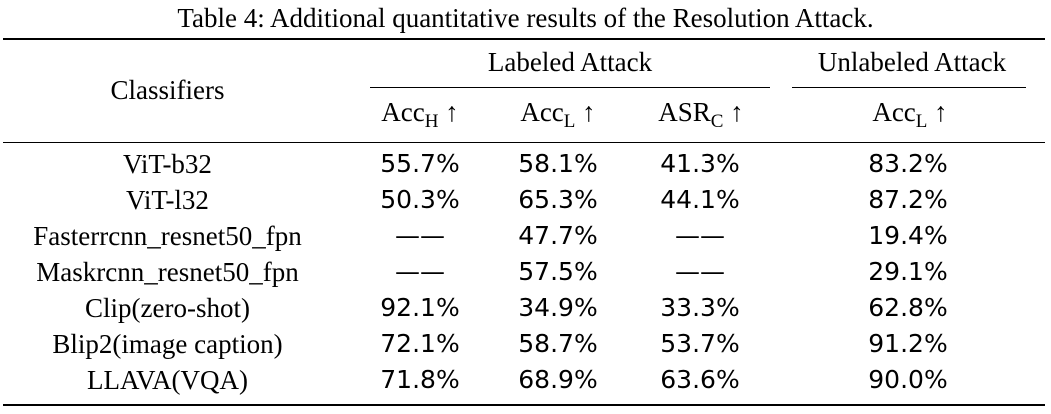 This screenshot has height=414, width=1051. Describe the element at coordinates (524, 405) in the screenshot. I see `bottom-rule` at that location.